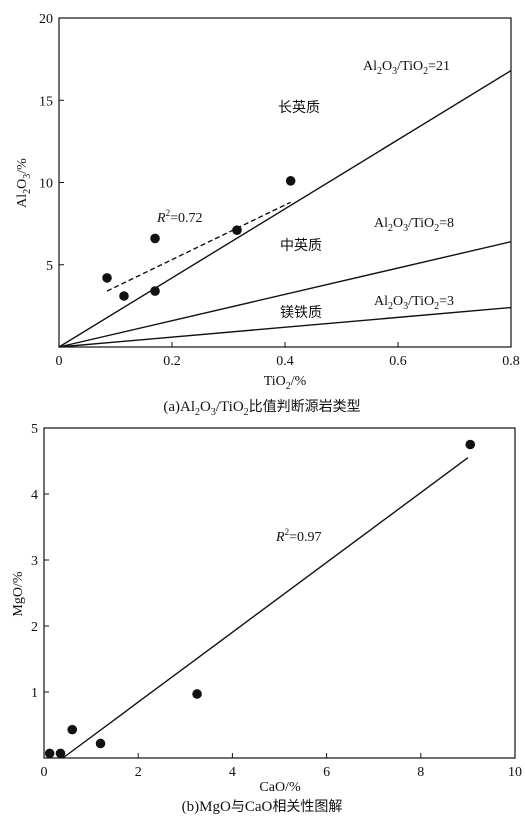 The height and width of the screenshot is (817, 525). What do you see at coordinates (18, 593) in the screenshot?
I see `chart-b-y-axis-label: MgO/%` at bounding box center [18, 593].